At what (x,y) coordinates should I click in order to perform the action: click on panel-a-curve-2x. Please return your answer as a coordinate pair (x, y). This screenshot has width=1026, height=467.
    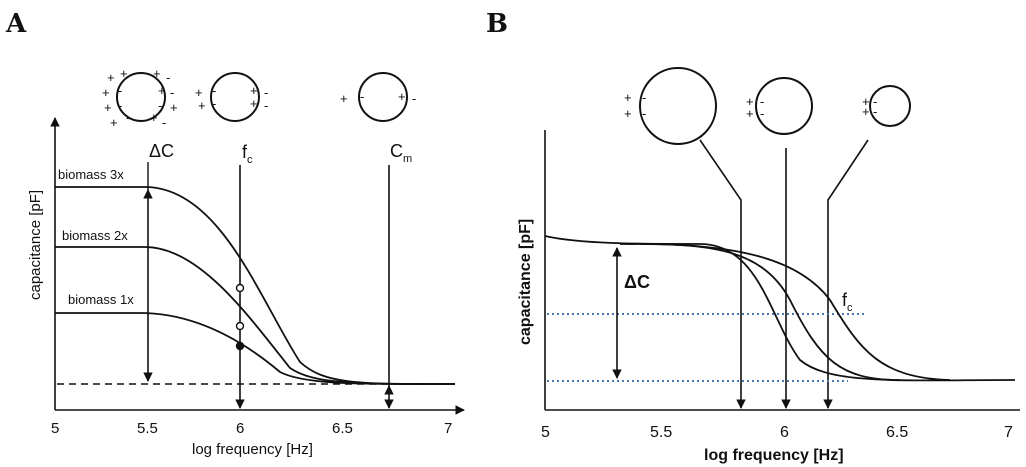
    Looking at the image, I should click on (255, 315).